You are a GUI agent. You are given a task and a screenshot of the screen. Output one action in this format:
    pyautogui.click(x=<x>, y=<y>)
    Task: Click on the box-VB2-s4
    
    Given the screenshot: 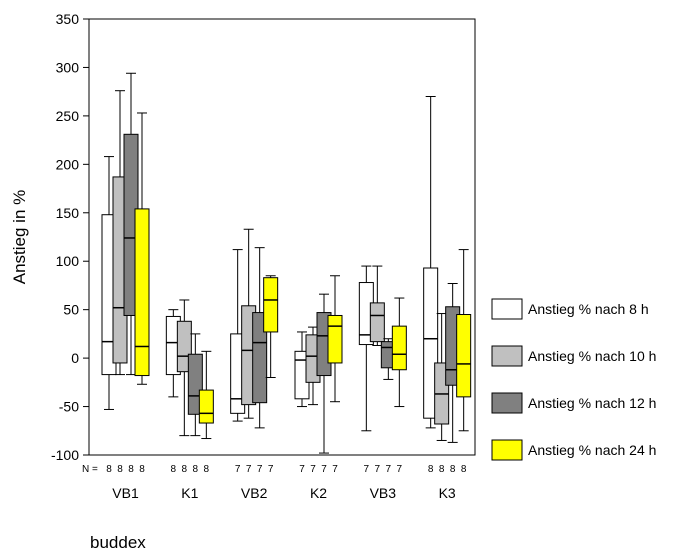 What is the action you would take?
    pyautogui.click(x=271, y=326)
    